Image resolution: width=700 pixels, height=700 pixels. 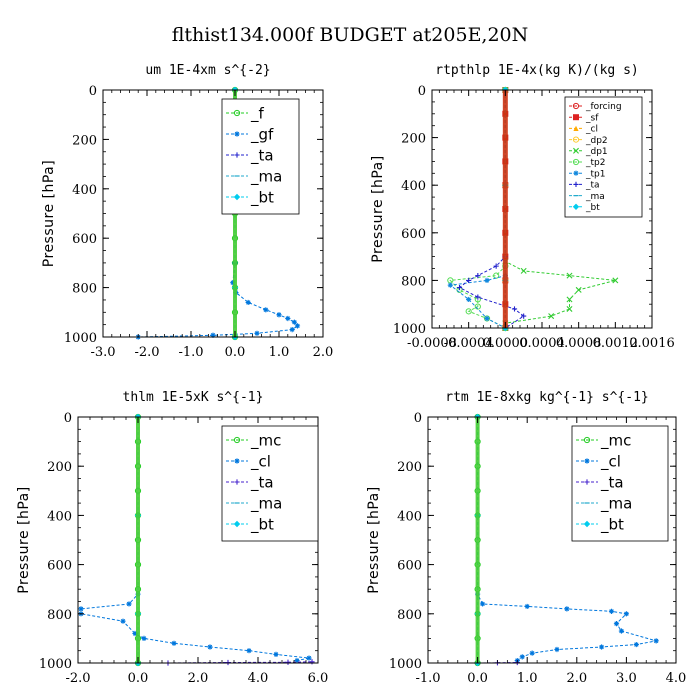 What do you see at coordinates (265, 440) in the screenshot?
I see `legend-label: _mc` at bounding box center [265, 440].